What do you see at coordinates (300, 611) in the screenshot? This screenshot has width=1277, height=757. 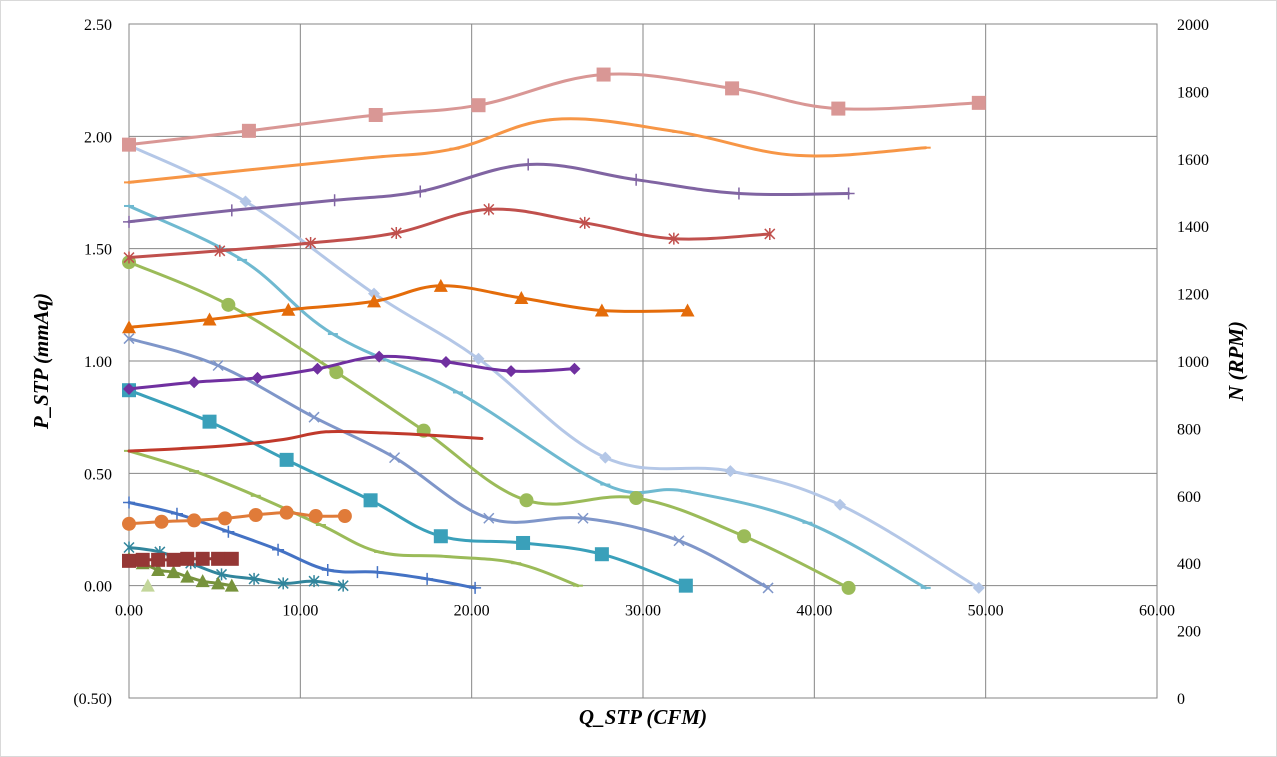 I see `x-tick-label: 10.00` at bounding box center [300, 611].